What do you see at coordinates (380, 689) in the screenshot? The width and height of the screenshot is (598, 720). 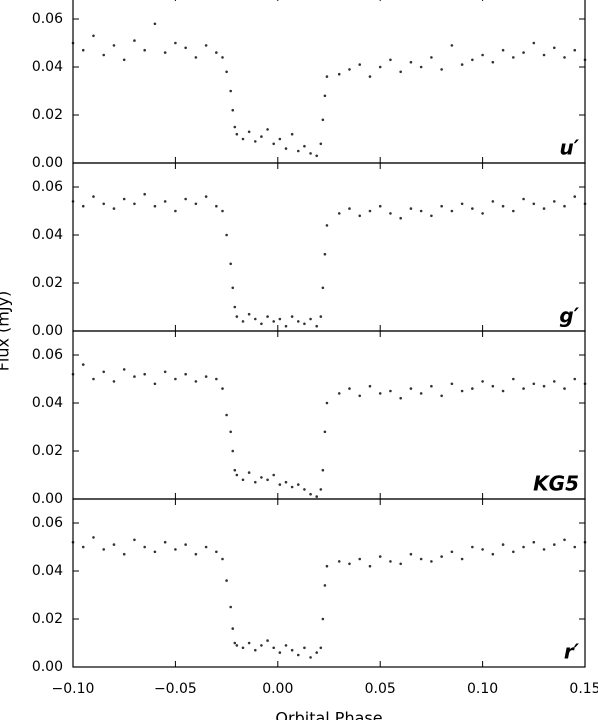 I see `x-tick-label: 0.05` at bounding box center [380, 689].